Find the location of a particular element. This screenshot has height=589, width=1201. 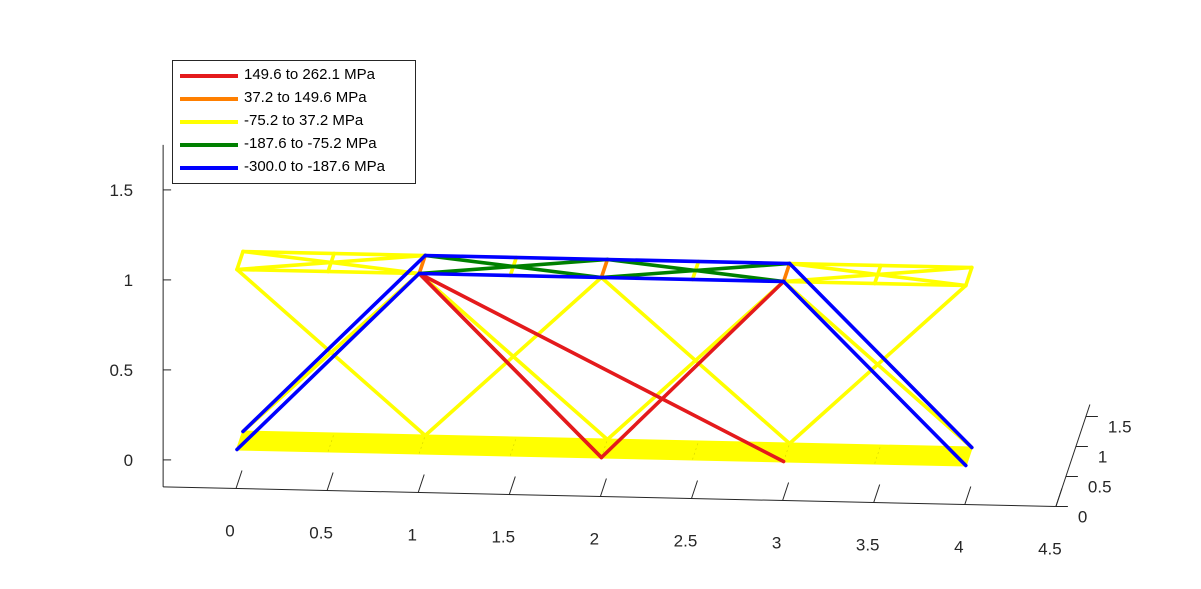

legend-entry: -300.0 to -187.6 MPa is located at coordinates (294, 166).